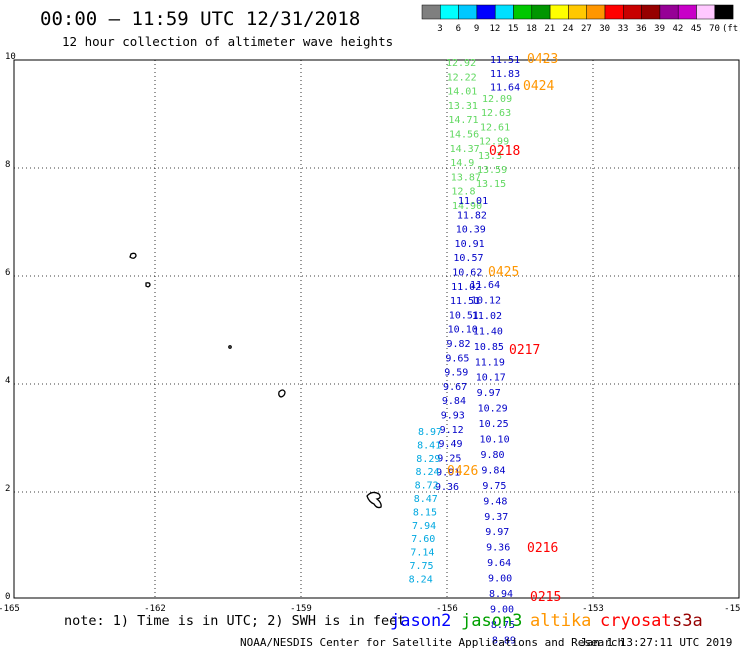 This screenshot has width=740, height=650. What do you see at coordinates (687, 621) in the screenshot?
I see `legend-s3a: s3a` at bounding box center [687, 621].